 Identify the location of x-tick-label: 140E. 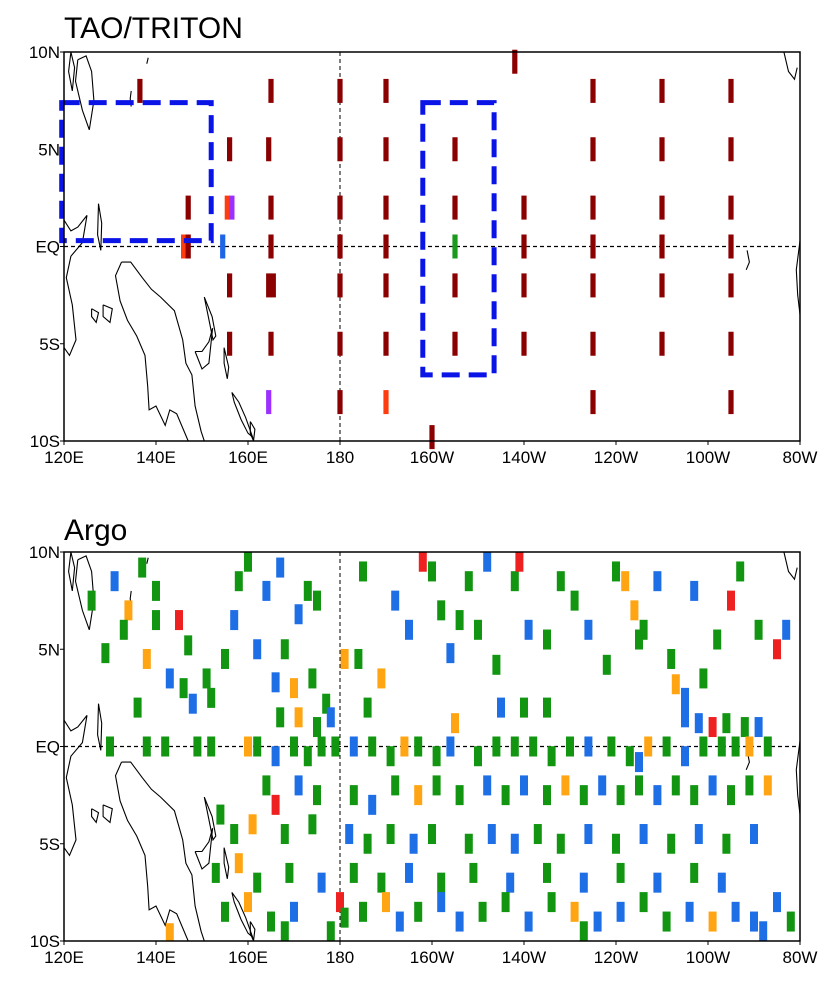
(156, 957).